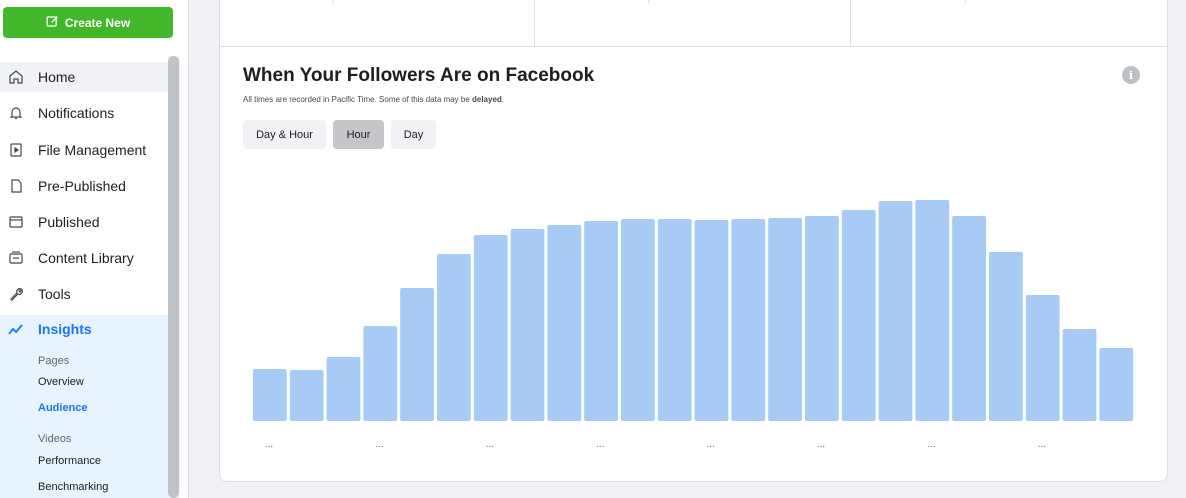 The height and width of the screenshot is (498, 1186). What do you see at coordinates (52, 23) in the screenshot?
I see `edit-icon` at bounding box center [52, 23].